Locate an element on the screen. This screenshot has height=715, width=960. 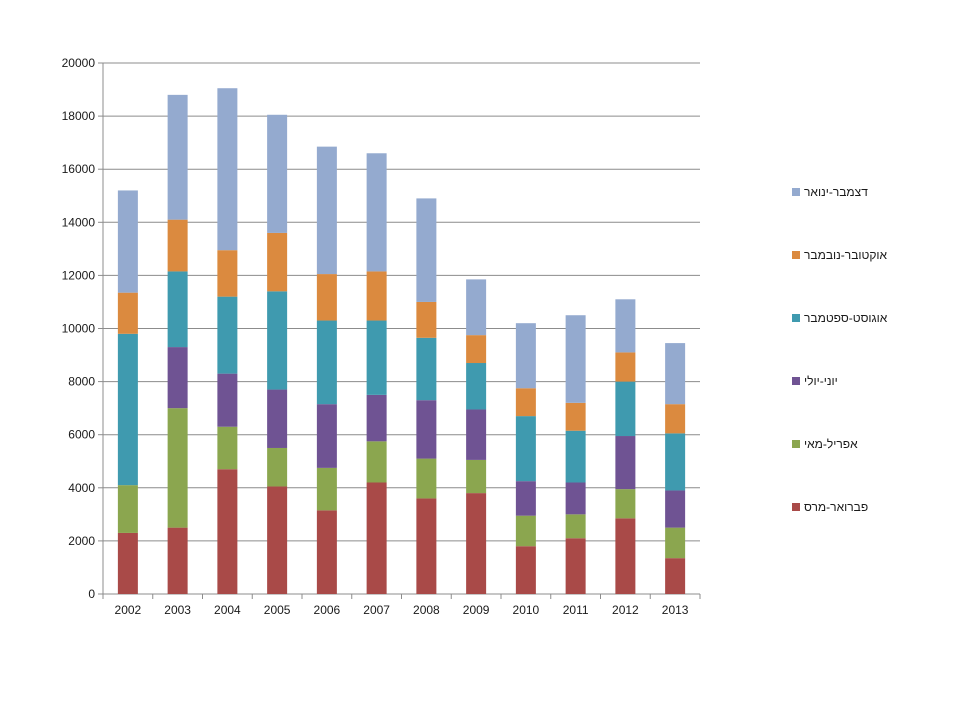
x-tick-label: 2005 is located at coordinates (277, 610).